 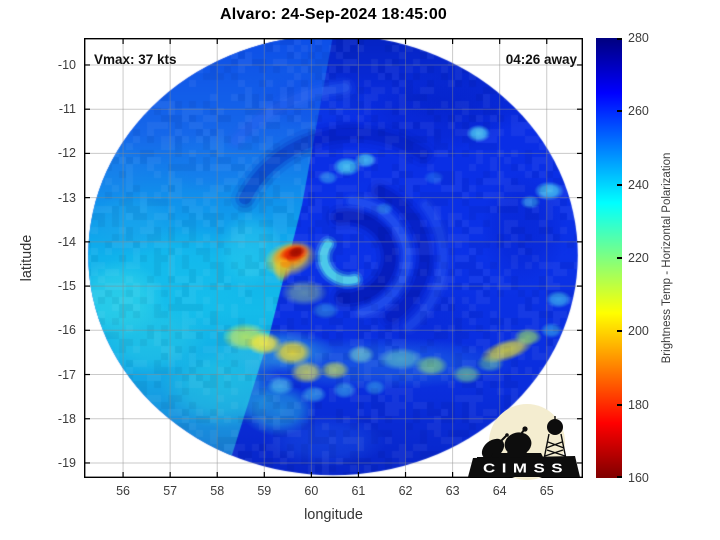 I want to click on logo-text: CIMSS, so click(x=526, y=468).